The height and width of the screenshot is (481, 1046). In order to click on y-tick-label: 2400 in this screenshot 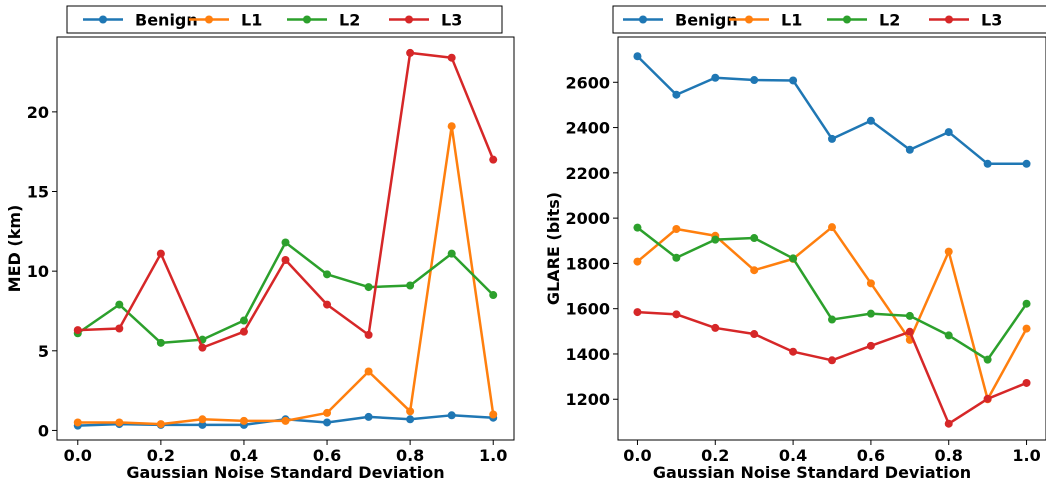, I will do `click(587, 128)`.